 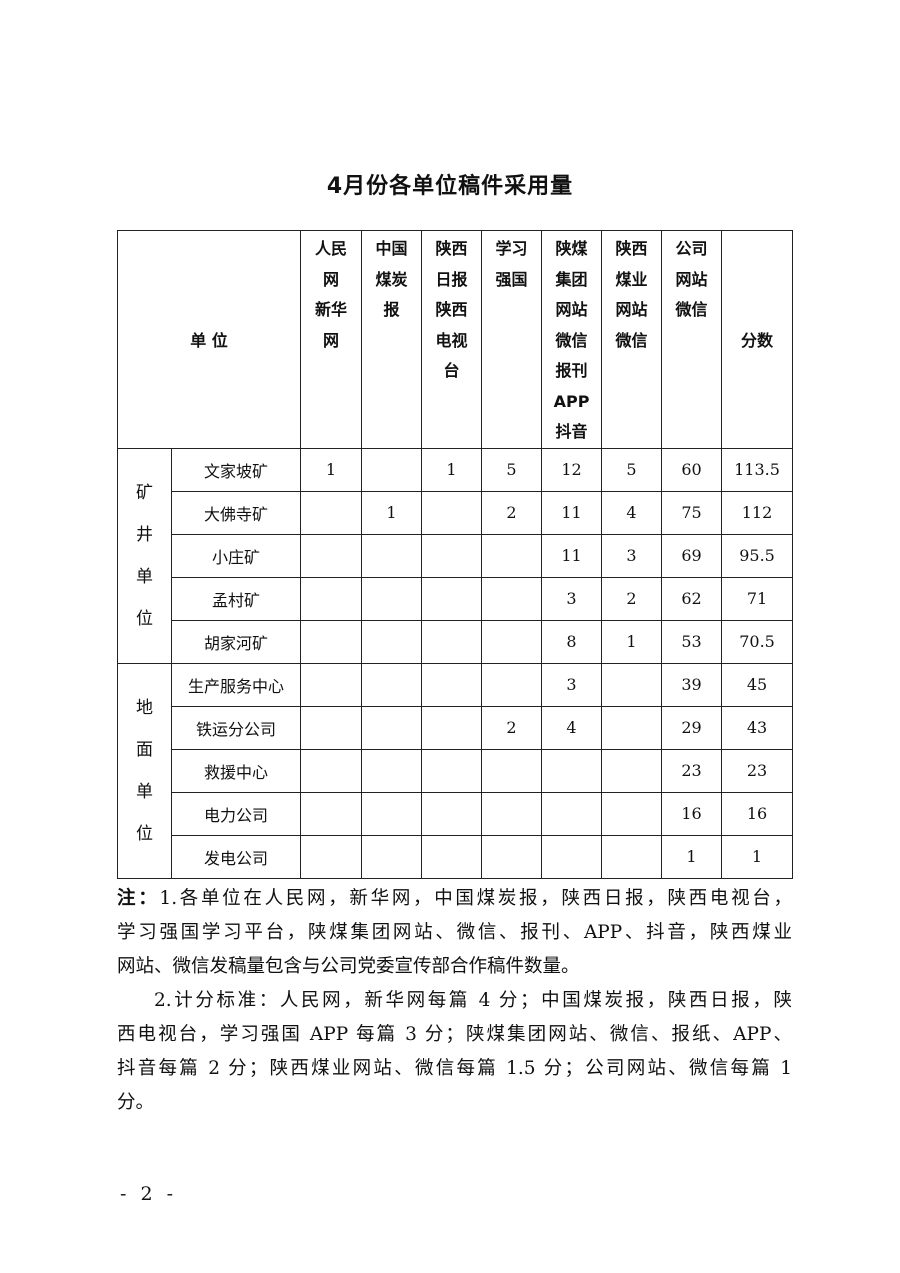 I want to click on table-row: 电力公司 16 16, so click(x=456, y=813).